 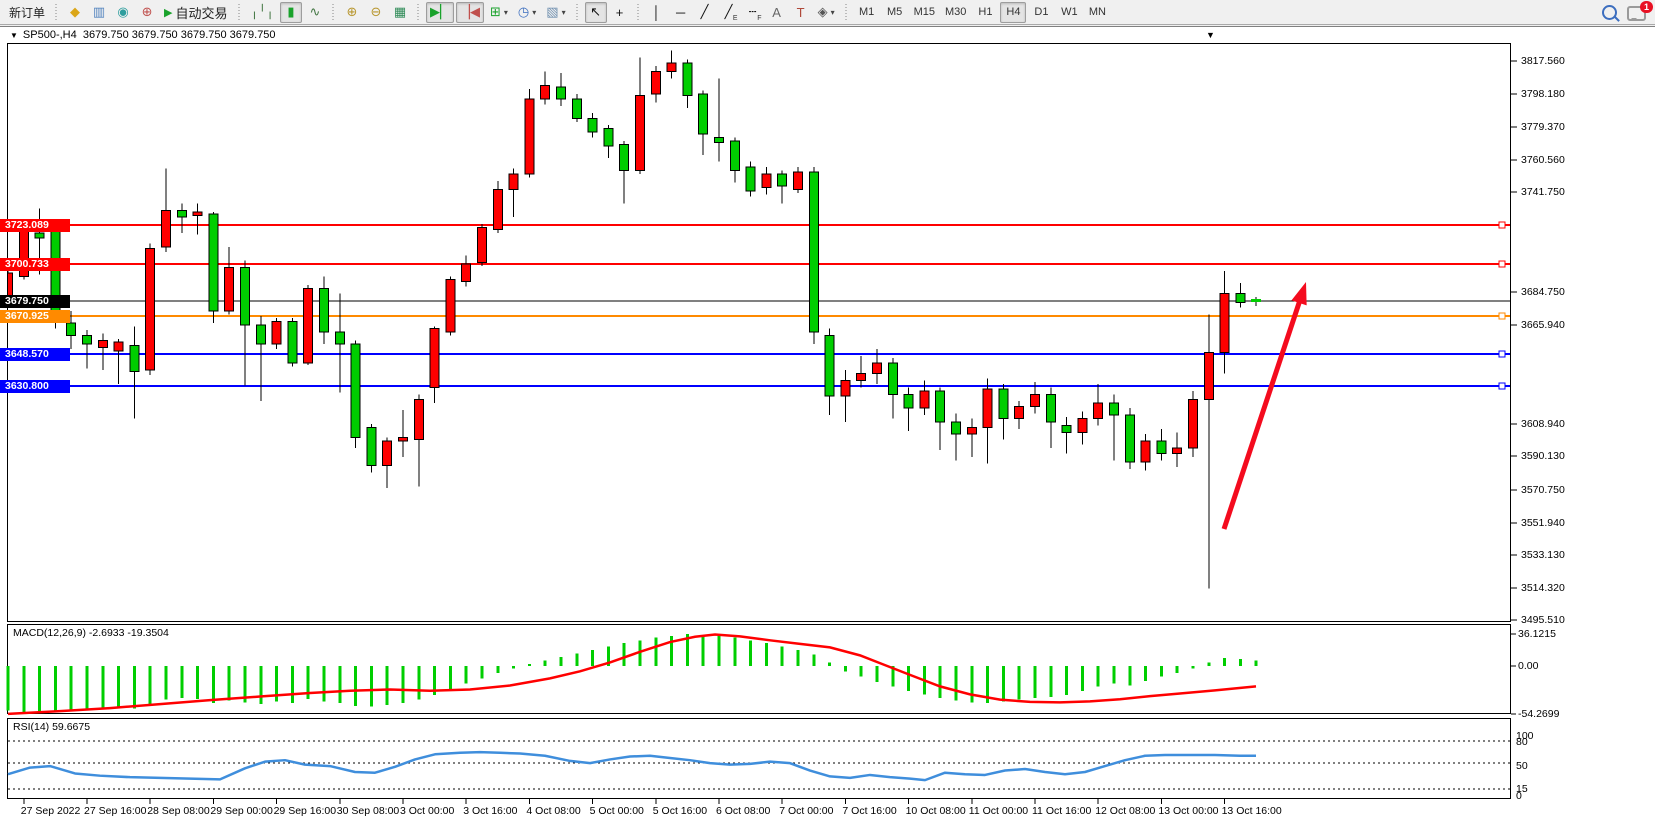 I want to click on crosshair-icon: +, so click(x=619, y=12).